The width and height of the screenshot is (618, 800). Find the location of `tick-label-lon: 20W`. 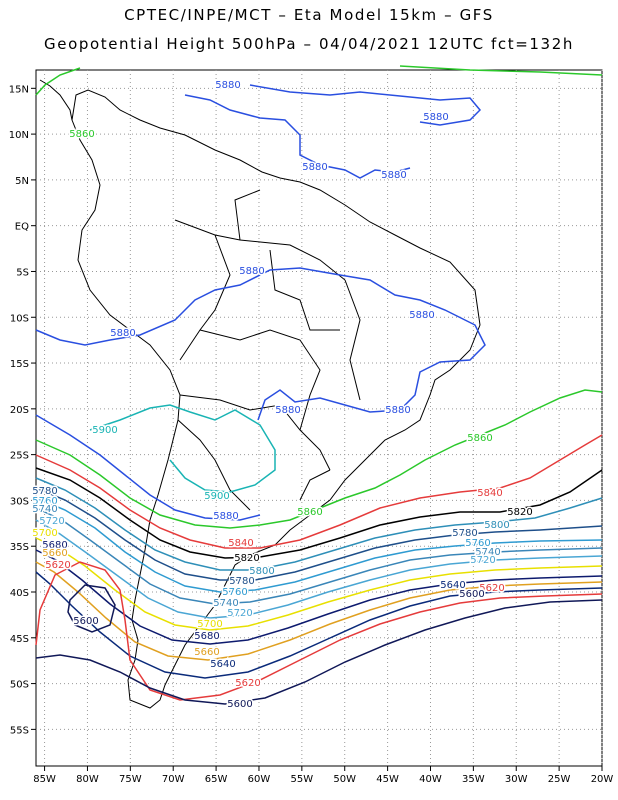

tick-label-lon: 20W is located at coordinates (602, 779).